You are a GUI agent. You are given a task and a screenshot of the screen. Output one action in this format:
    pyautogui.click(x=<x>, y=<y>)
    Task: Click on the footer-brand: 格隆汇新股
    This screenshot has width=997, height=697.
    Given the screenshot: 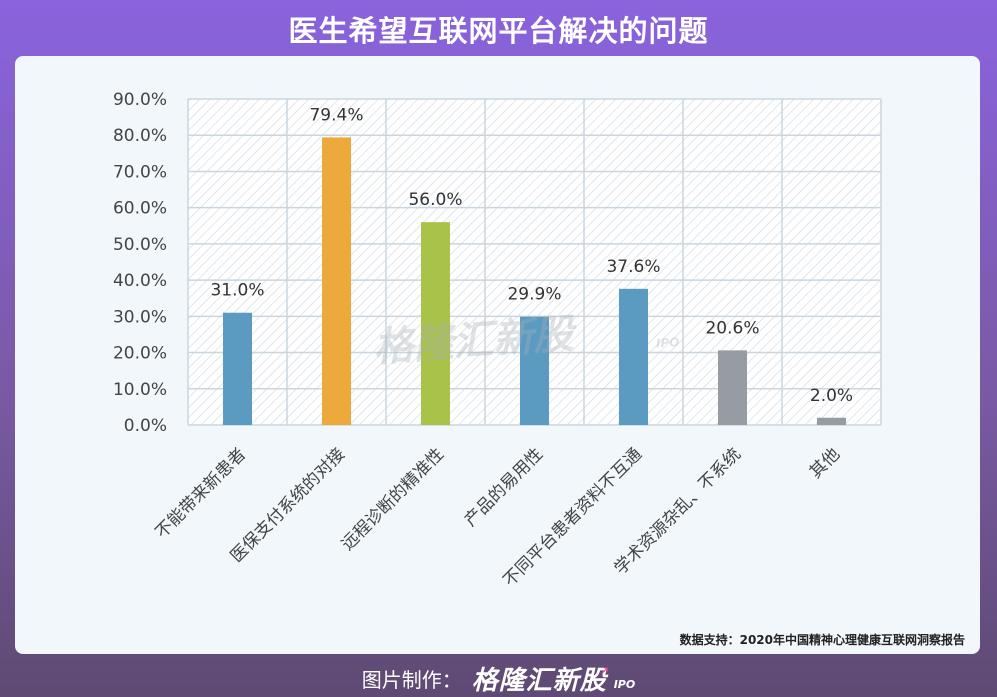 What is the action you would take?
    pyautogui.click(x=539, y=680)
    